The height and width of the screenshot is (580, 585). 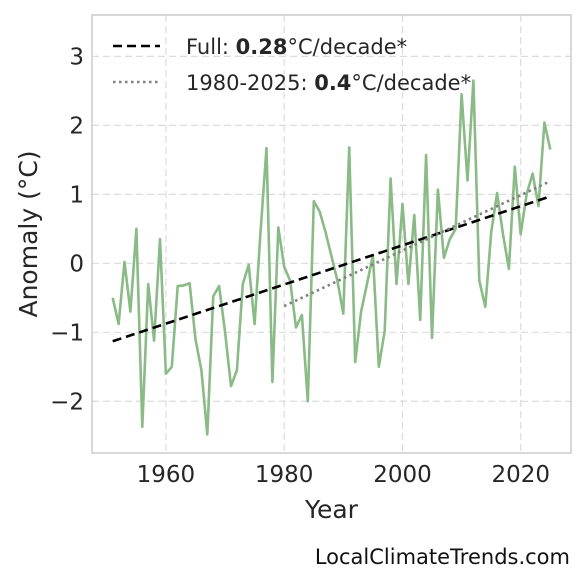 I want to click on legend-full-suffix: °C/decade*, so click(x=348, y=47).